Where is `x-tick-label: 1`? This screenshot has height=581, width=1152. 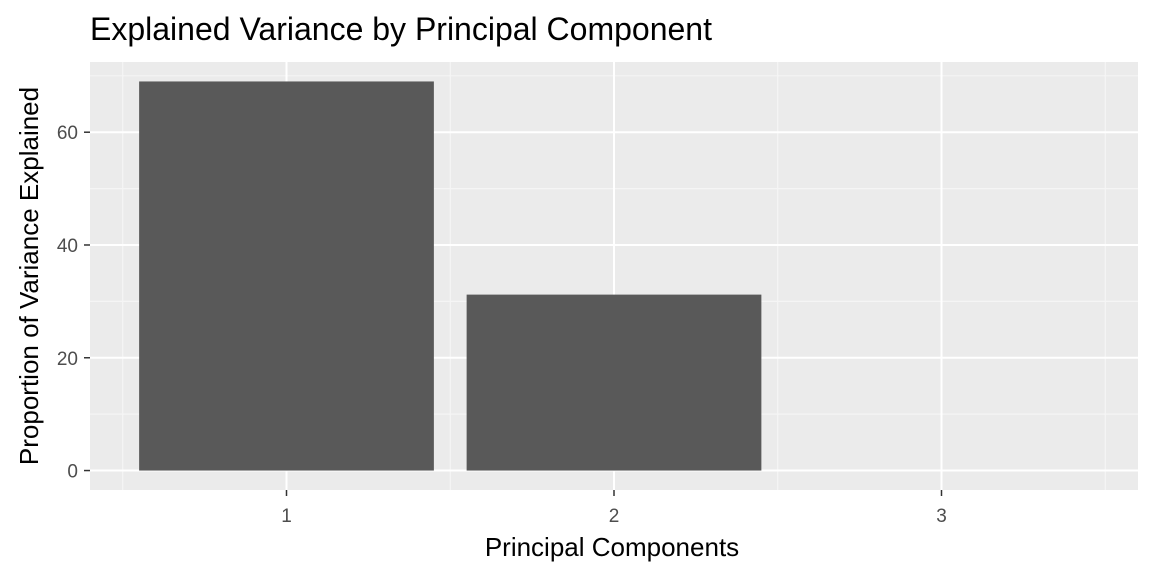 x-tick-label: 1 is located at coordinates (286, 516).